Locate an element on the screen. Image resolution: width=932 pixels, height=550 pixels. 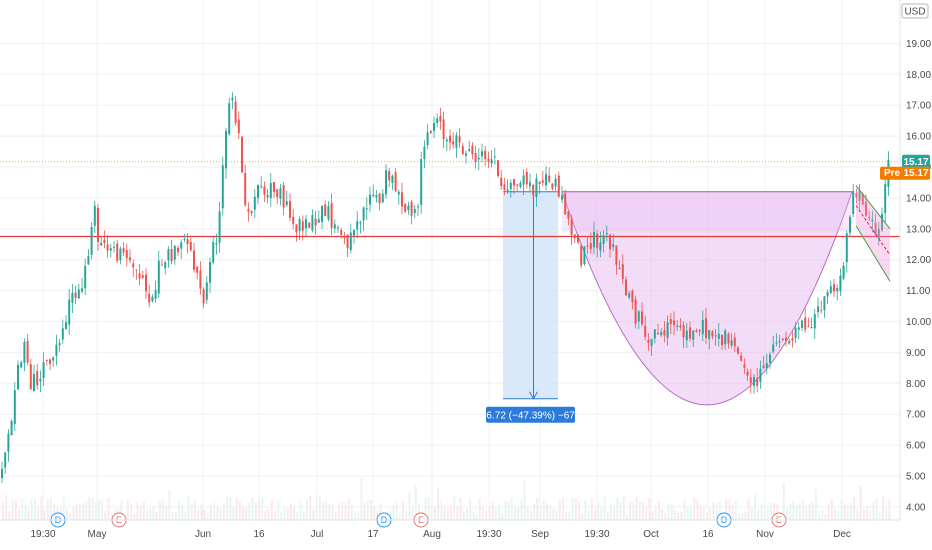
cup-bowl is located at coordinates (707, 298).